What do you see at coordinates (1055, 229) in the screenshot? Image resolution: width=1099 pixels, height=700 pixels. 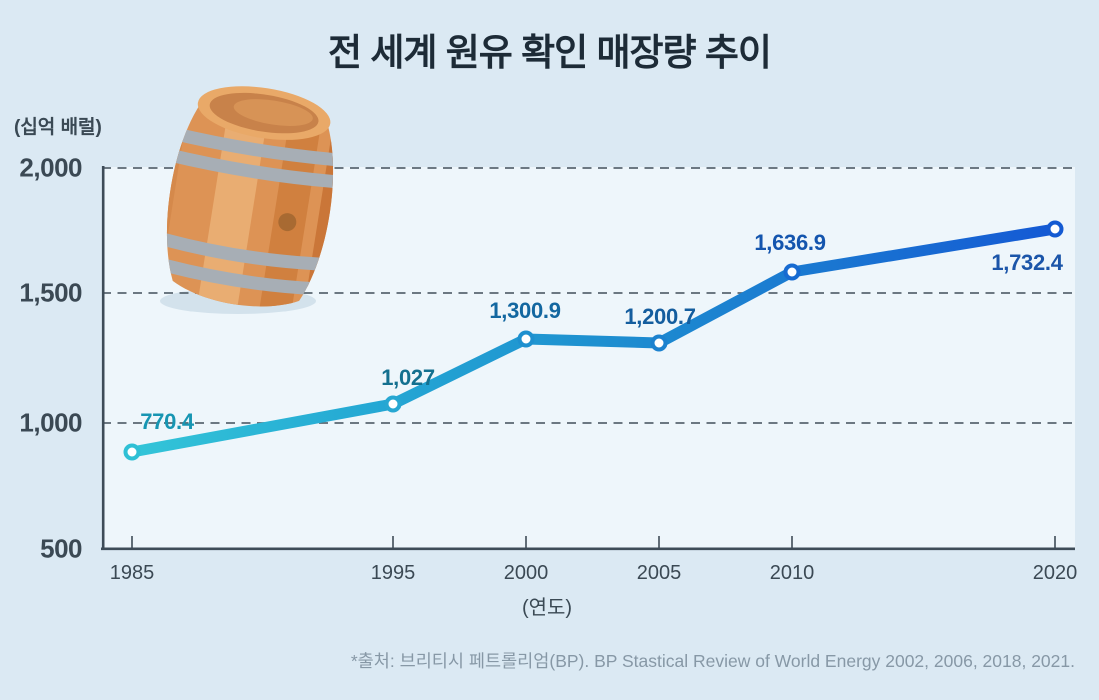 I see `data-point-2020` at bounding box center [1055, 229].